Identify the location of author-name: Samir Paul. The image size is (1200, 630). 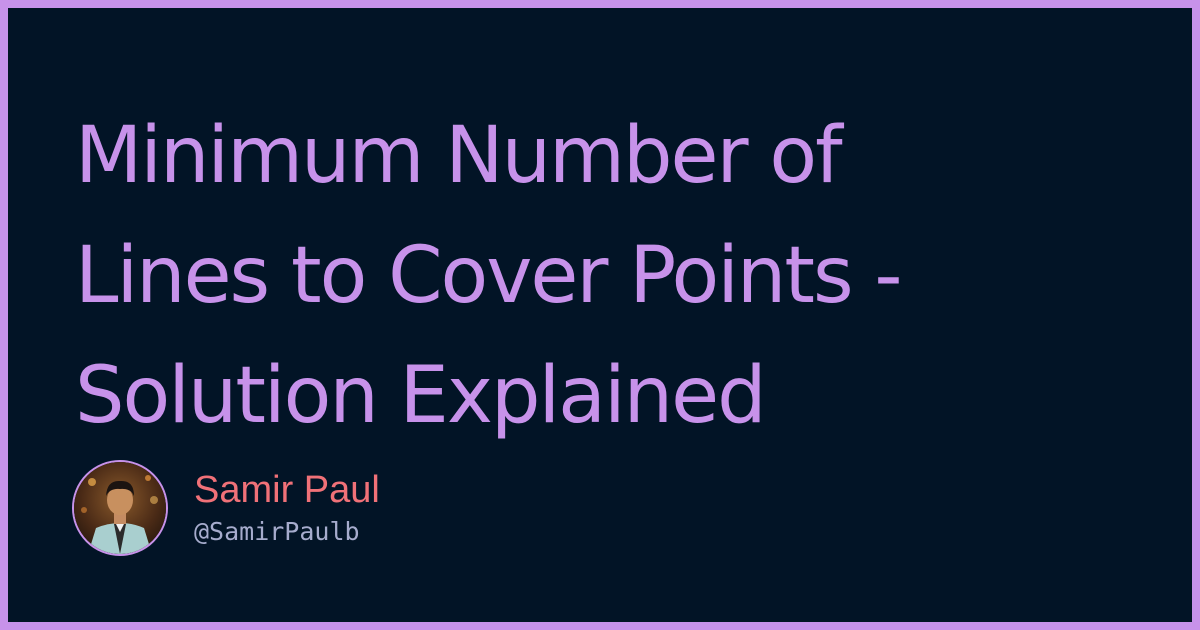
(287, 490).